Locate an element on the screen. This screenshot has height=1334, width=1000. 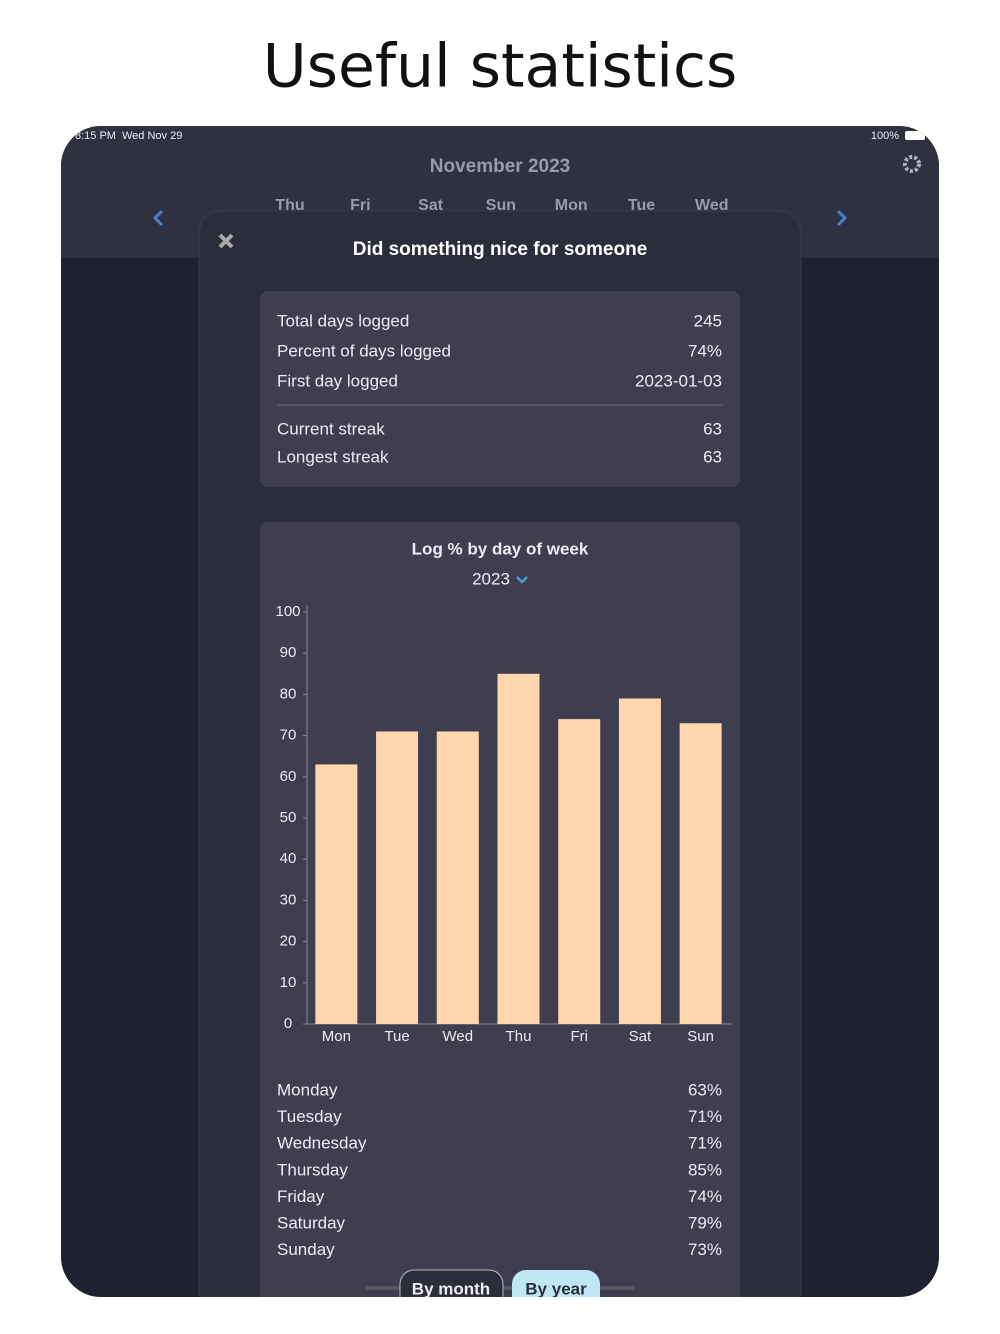
row-value: 79% is located at coordinates (705, 1222).